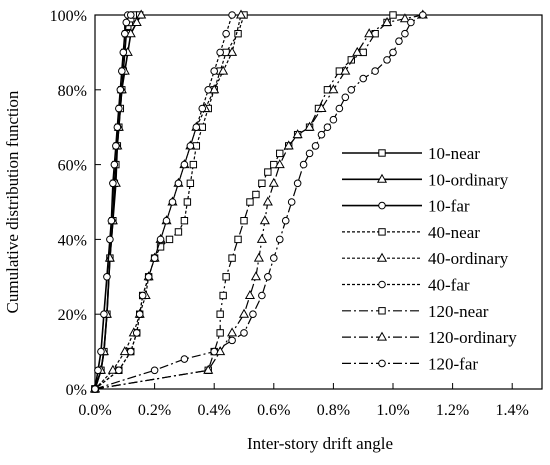  I want to click on legend-item: 40-far, so click(406, 285).